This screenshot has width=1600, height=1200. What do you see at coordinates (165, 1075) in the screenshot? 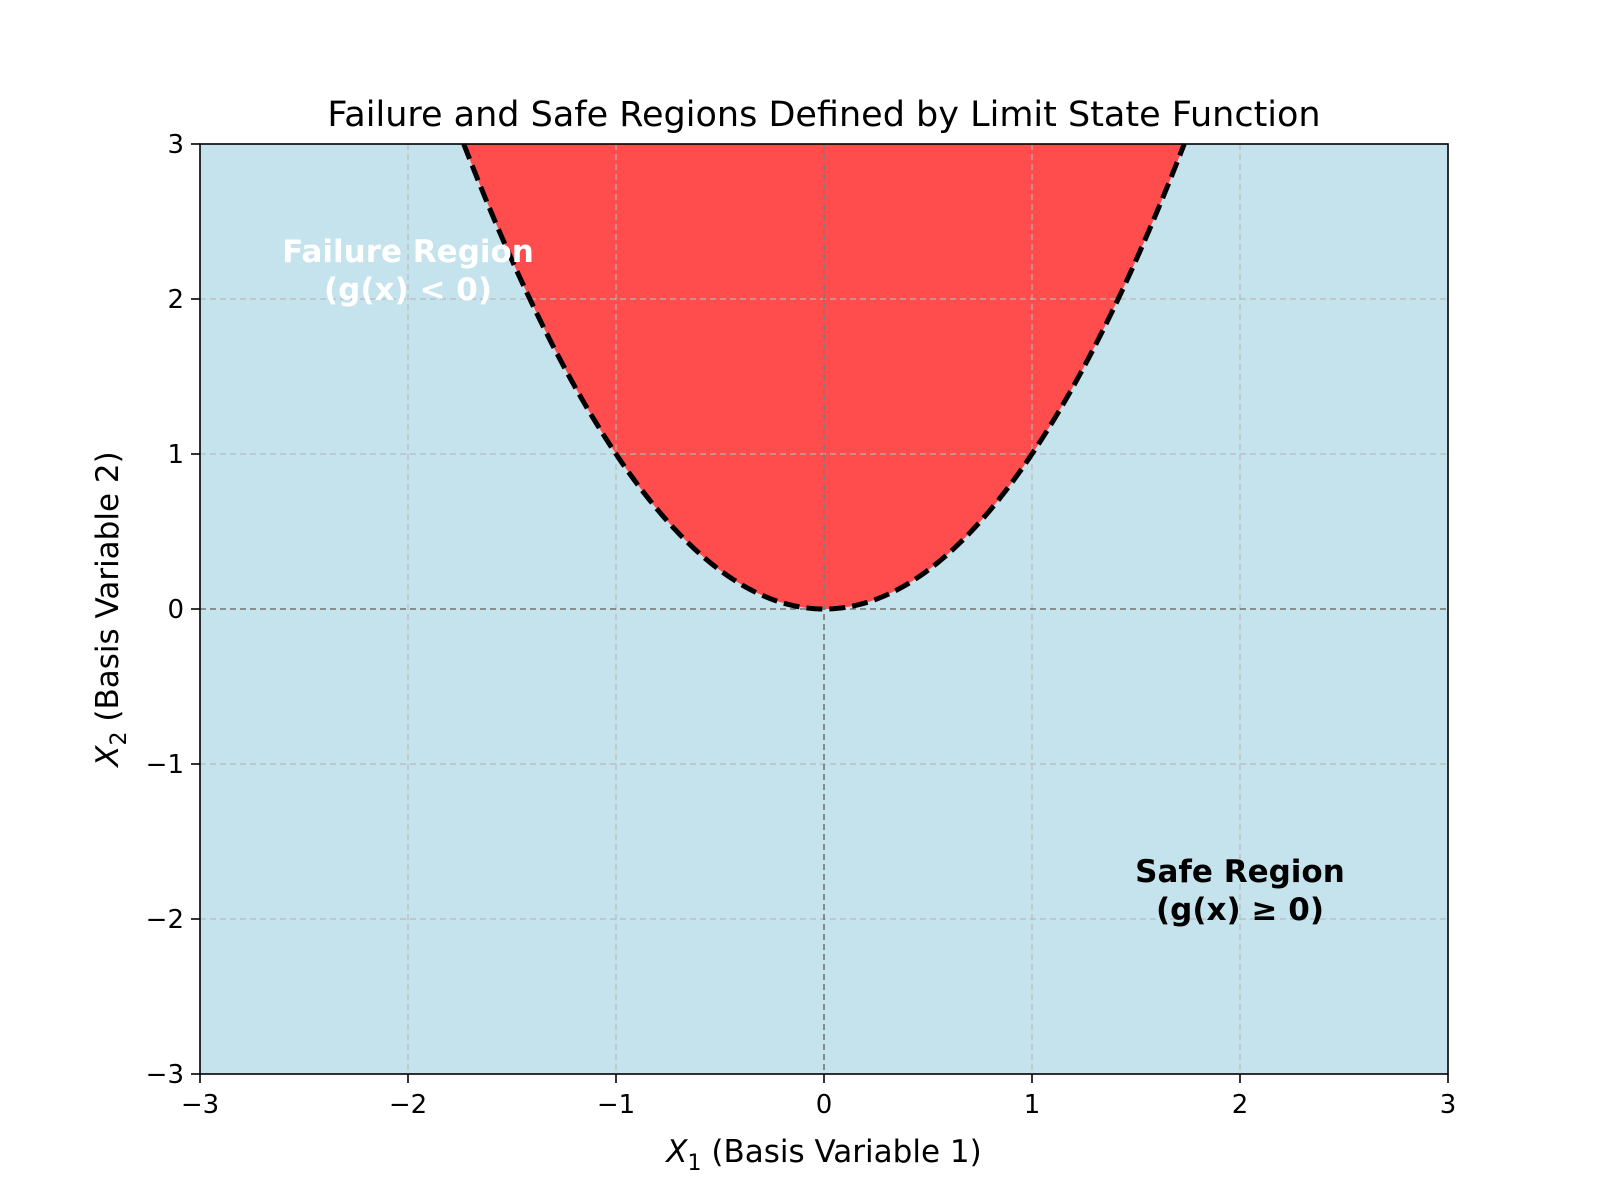
I see `y-tick-label: −3` at bounding box center [165, 1075].